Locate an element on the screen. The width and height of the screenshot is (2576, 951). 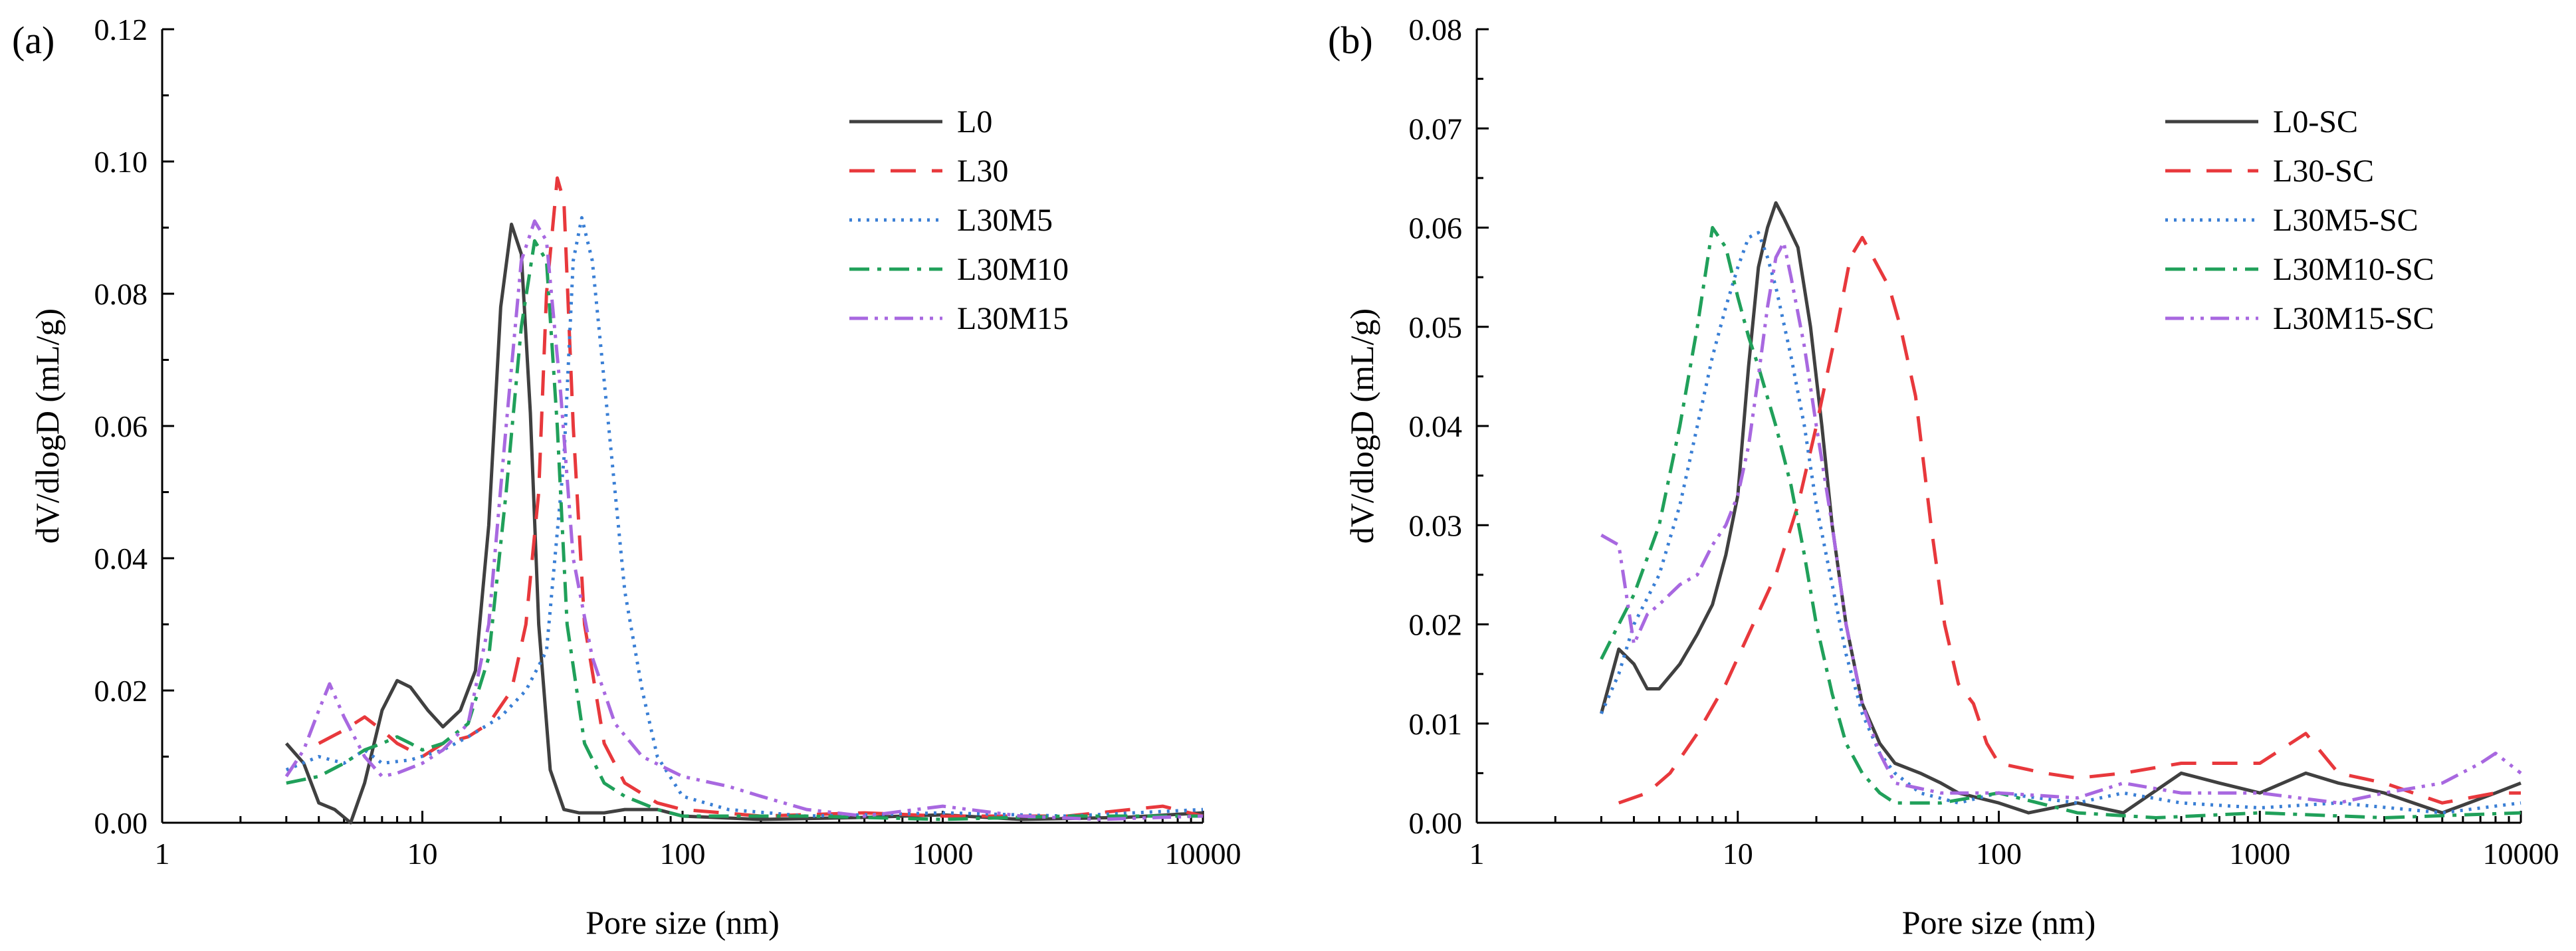
legend: L0 L30 L30M5 L30M10 L30M15 is located at coordinates (959, 220).